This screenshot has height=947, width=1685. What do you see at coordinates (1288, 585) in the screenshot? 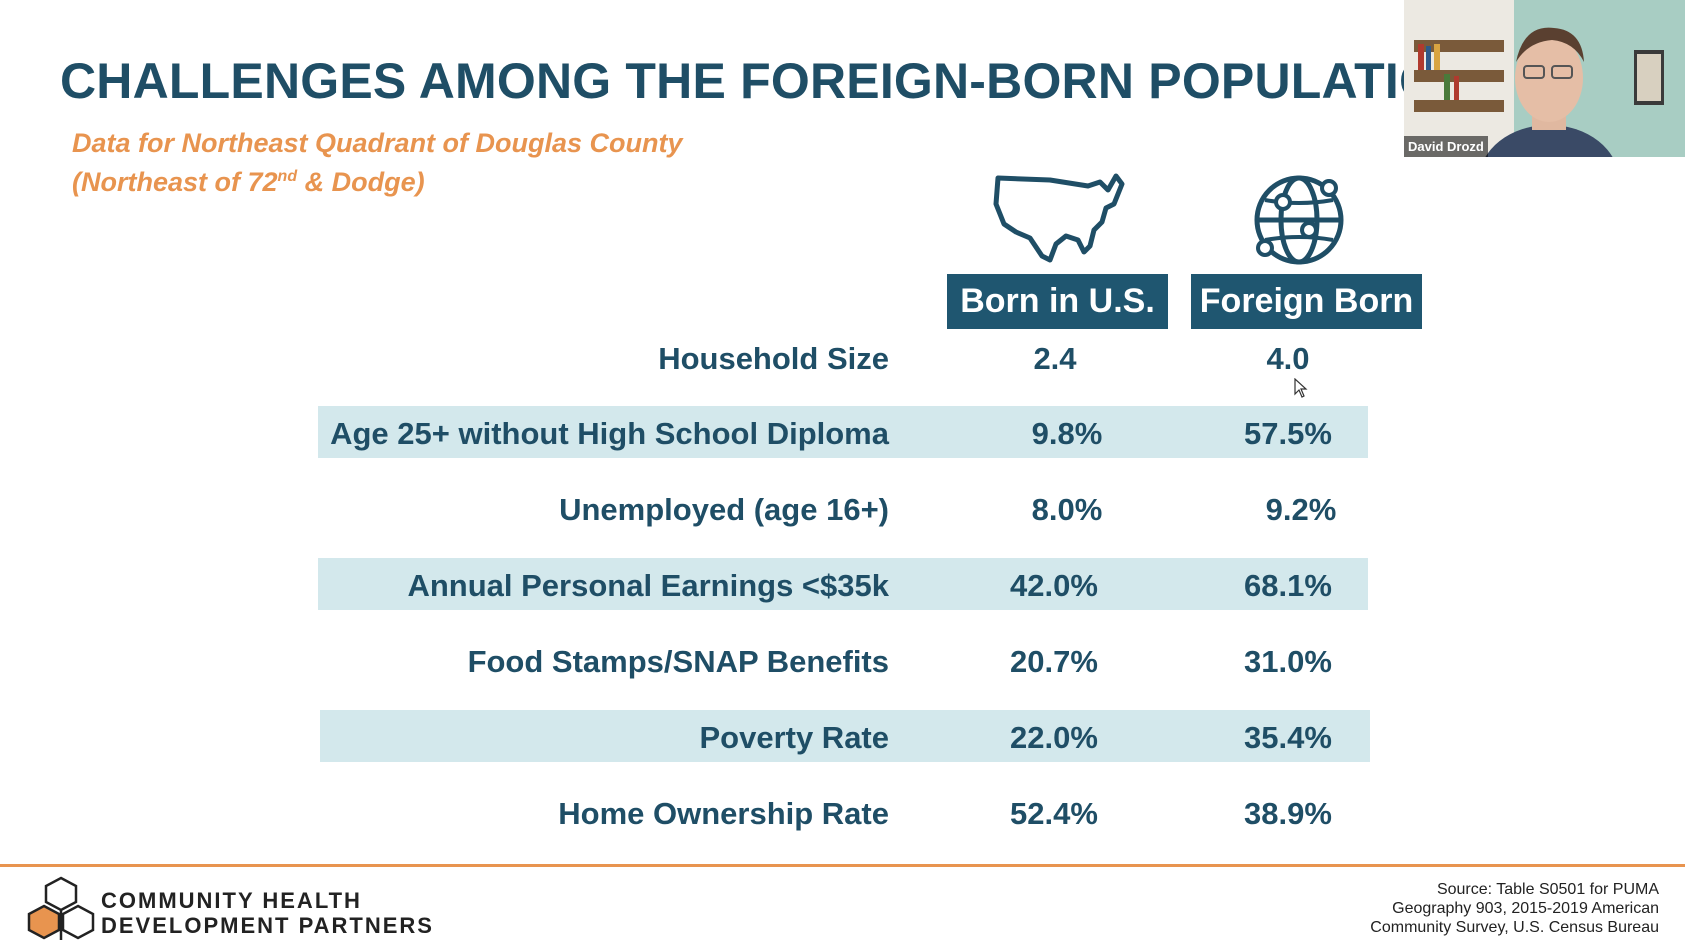
I see `value-foreign-born: 68.1%` at bounding box center [1288, 585].